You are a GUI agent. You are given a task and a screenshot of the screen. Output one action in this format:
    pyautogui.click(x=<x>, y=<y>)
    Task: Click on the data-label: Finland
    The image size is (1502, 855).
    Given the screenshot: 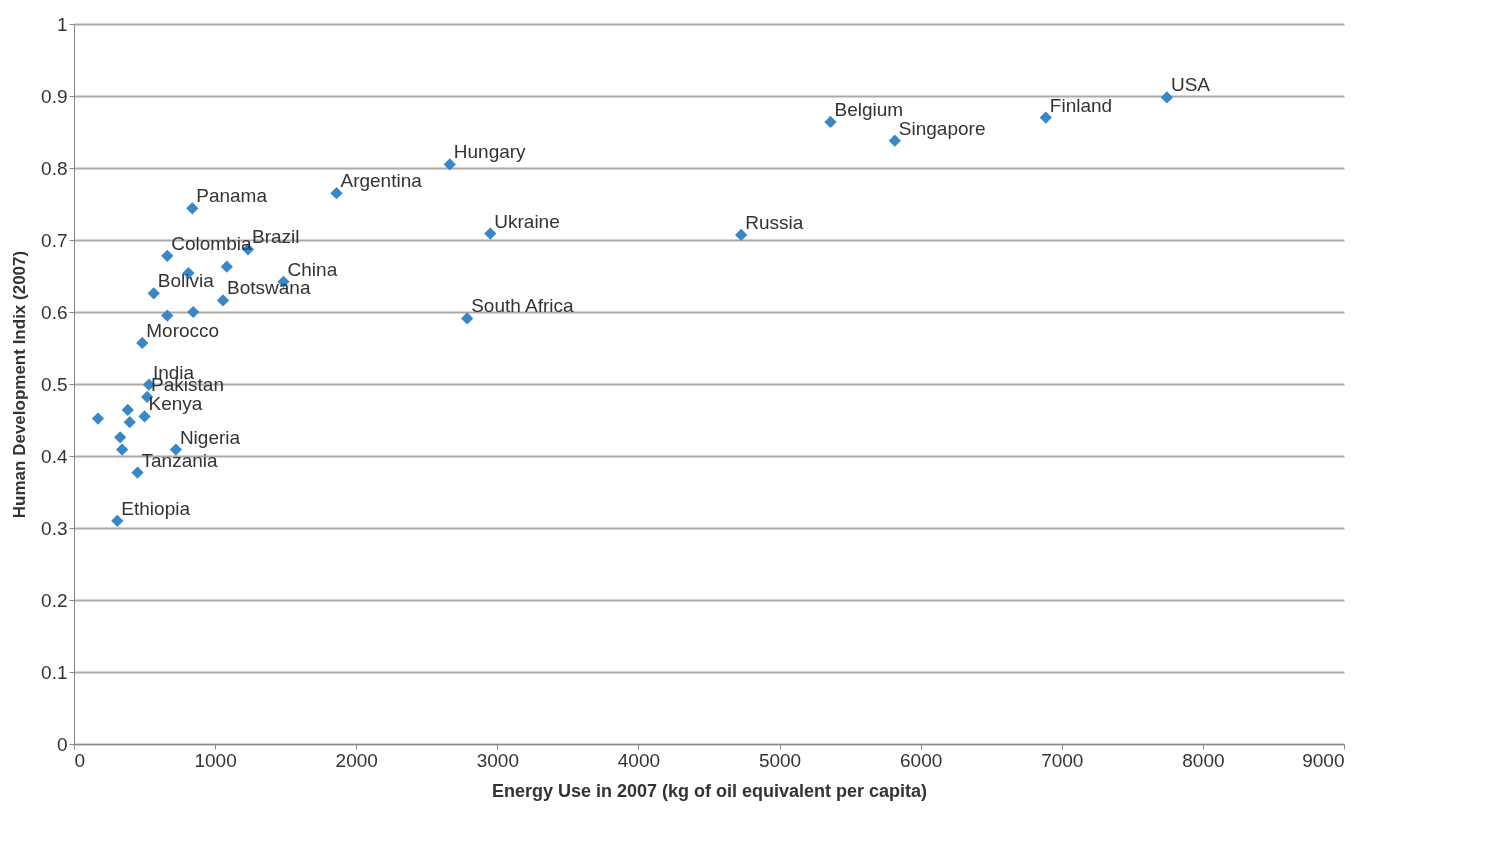 What is the action you would take?
    pyautogui.click(x=1081, y=105)
    